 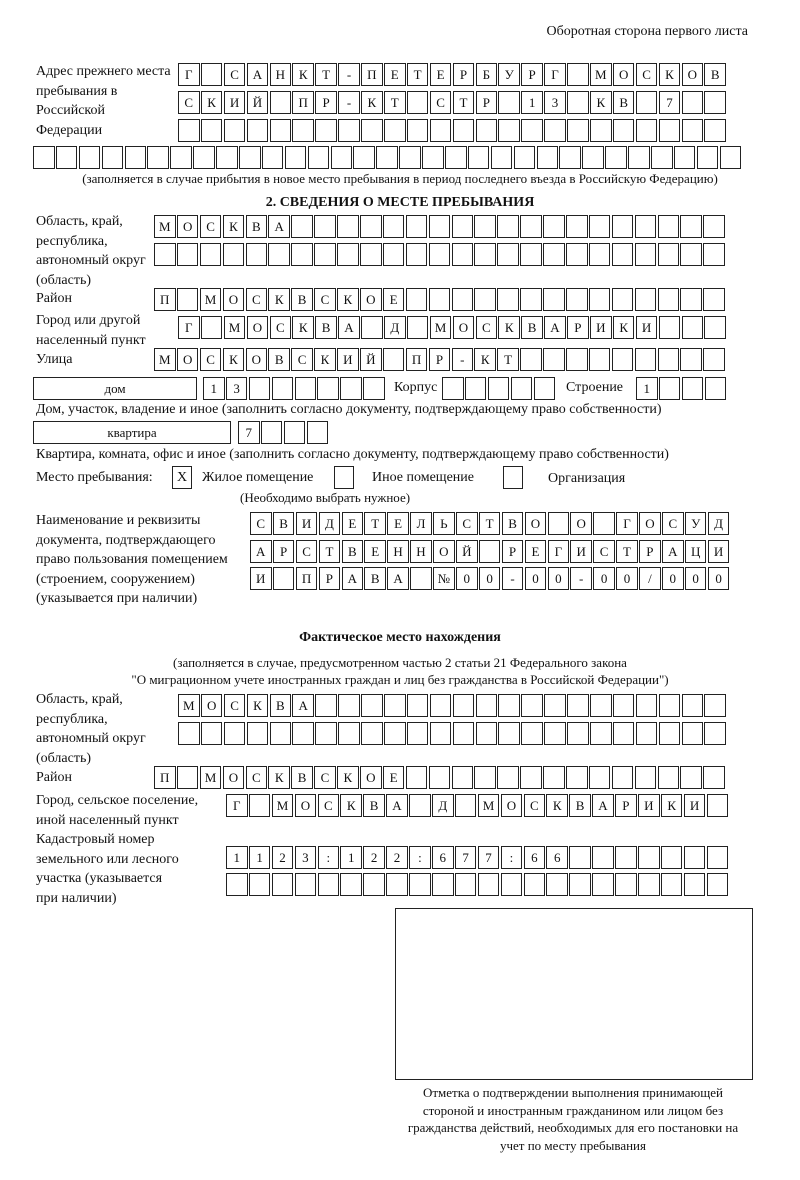 I want to click on char-cell: М, so click(x=165, y=359).